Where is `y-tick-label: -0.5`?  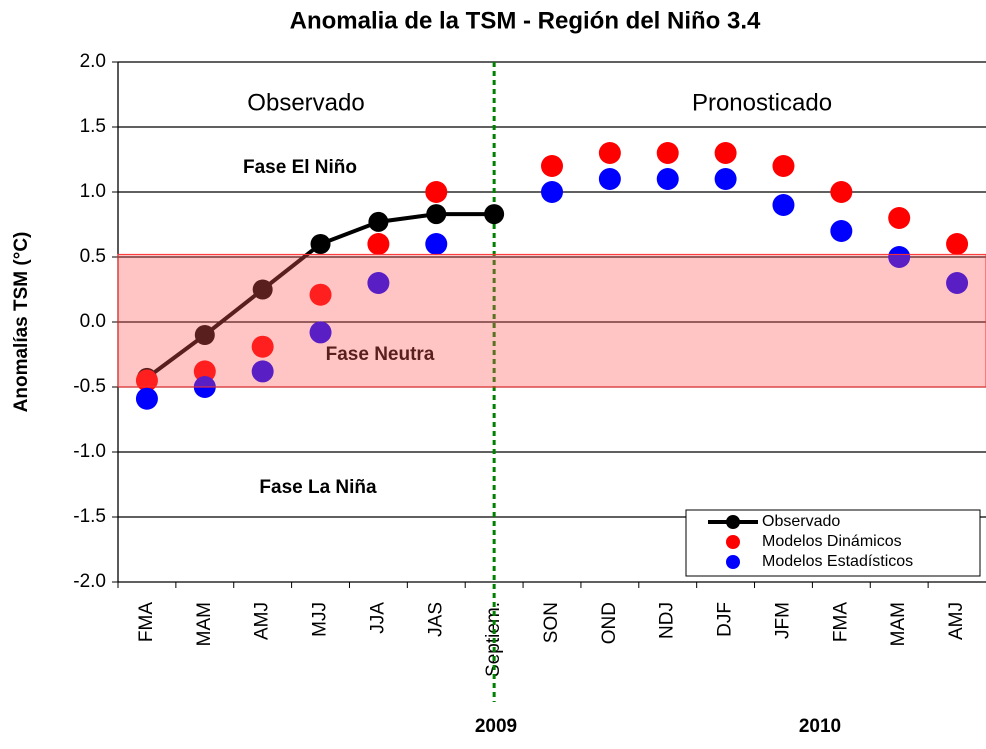 y-tick-label: -0.5 is located at coordinates (89, 386).